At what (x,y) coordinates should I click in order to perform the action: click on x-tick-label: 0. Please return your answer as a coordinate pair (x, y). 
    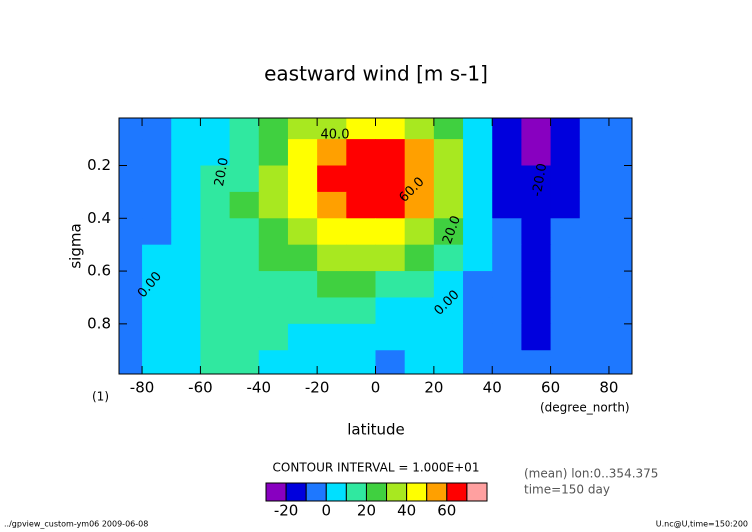
    Looking at the image, I should click on (376, 388).